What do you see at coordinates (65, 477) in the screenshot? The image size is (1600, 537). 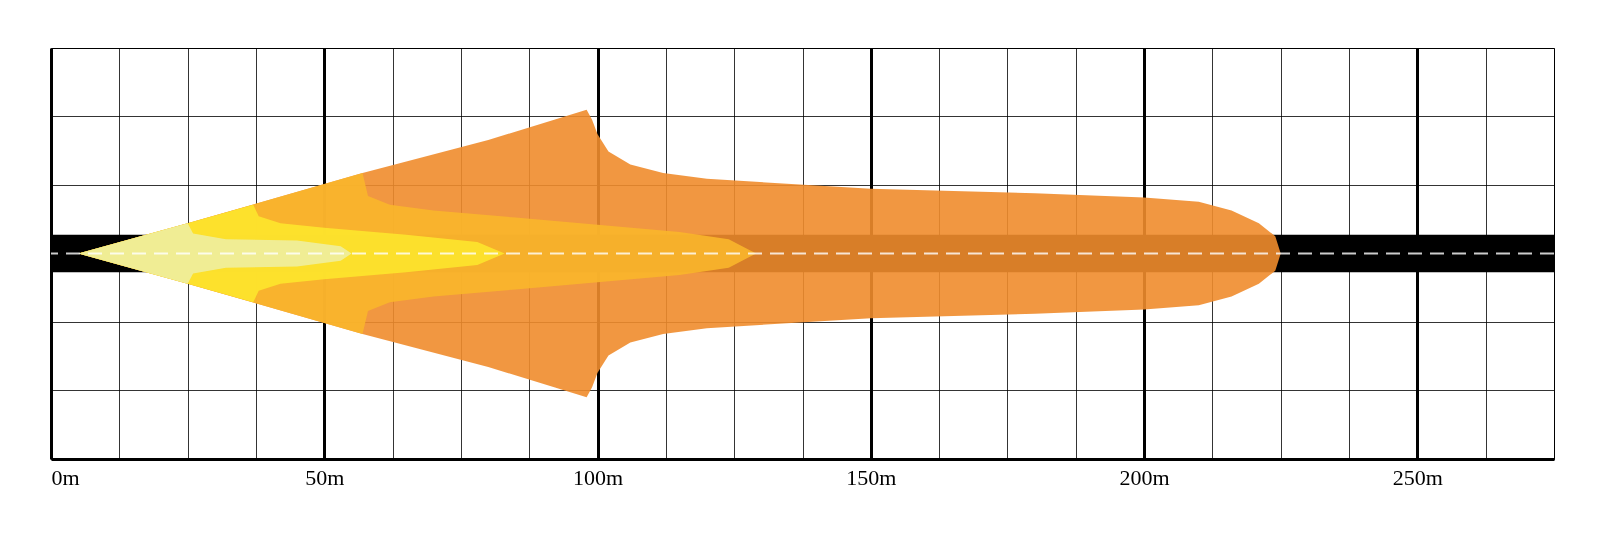 I see `x-tick-label: 0m` at bounding box center [65, 477].